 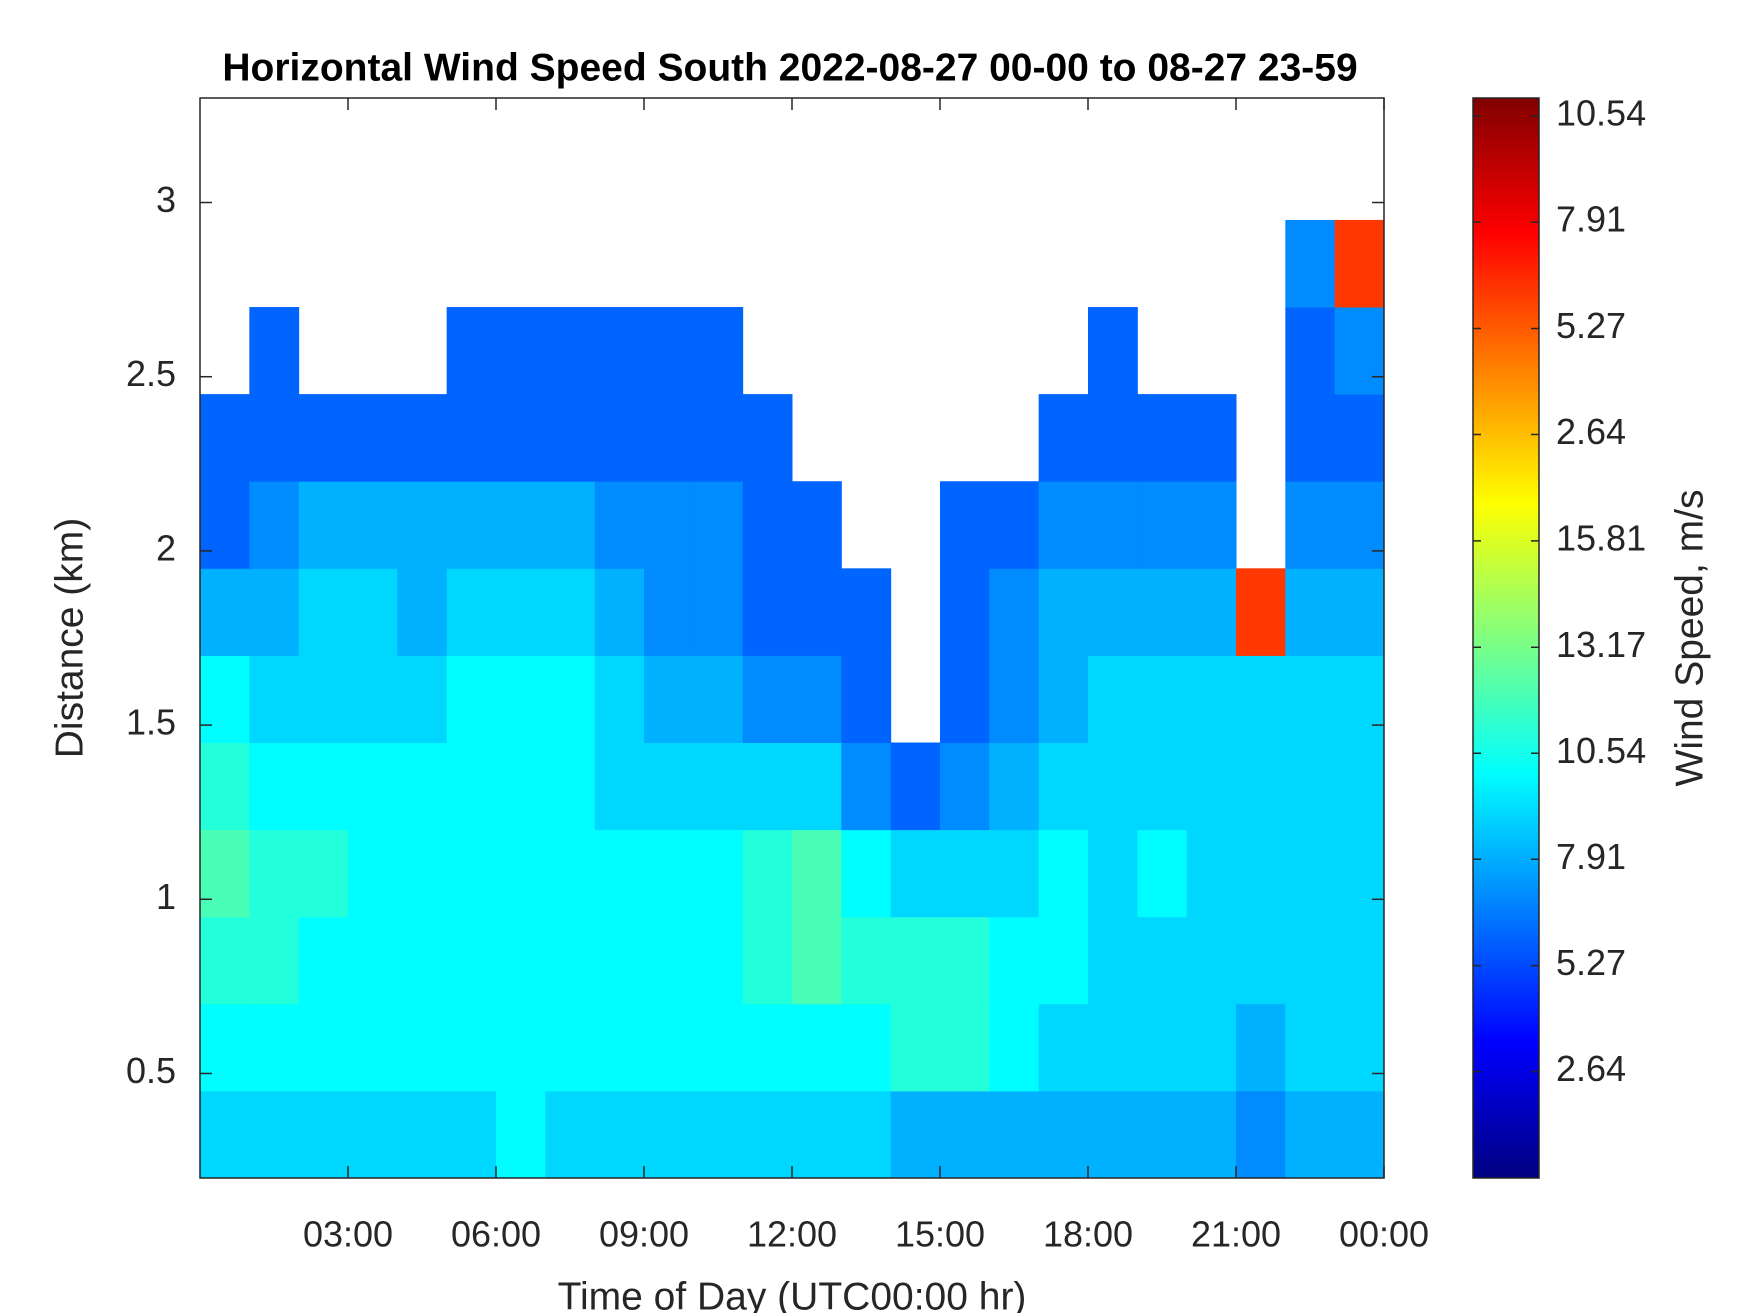 I want to click on colorbar-tick-label: 2.64, so click(x=1591, y=1068).